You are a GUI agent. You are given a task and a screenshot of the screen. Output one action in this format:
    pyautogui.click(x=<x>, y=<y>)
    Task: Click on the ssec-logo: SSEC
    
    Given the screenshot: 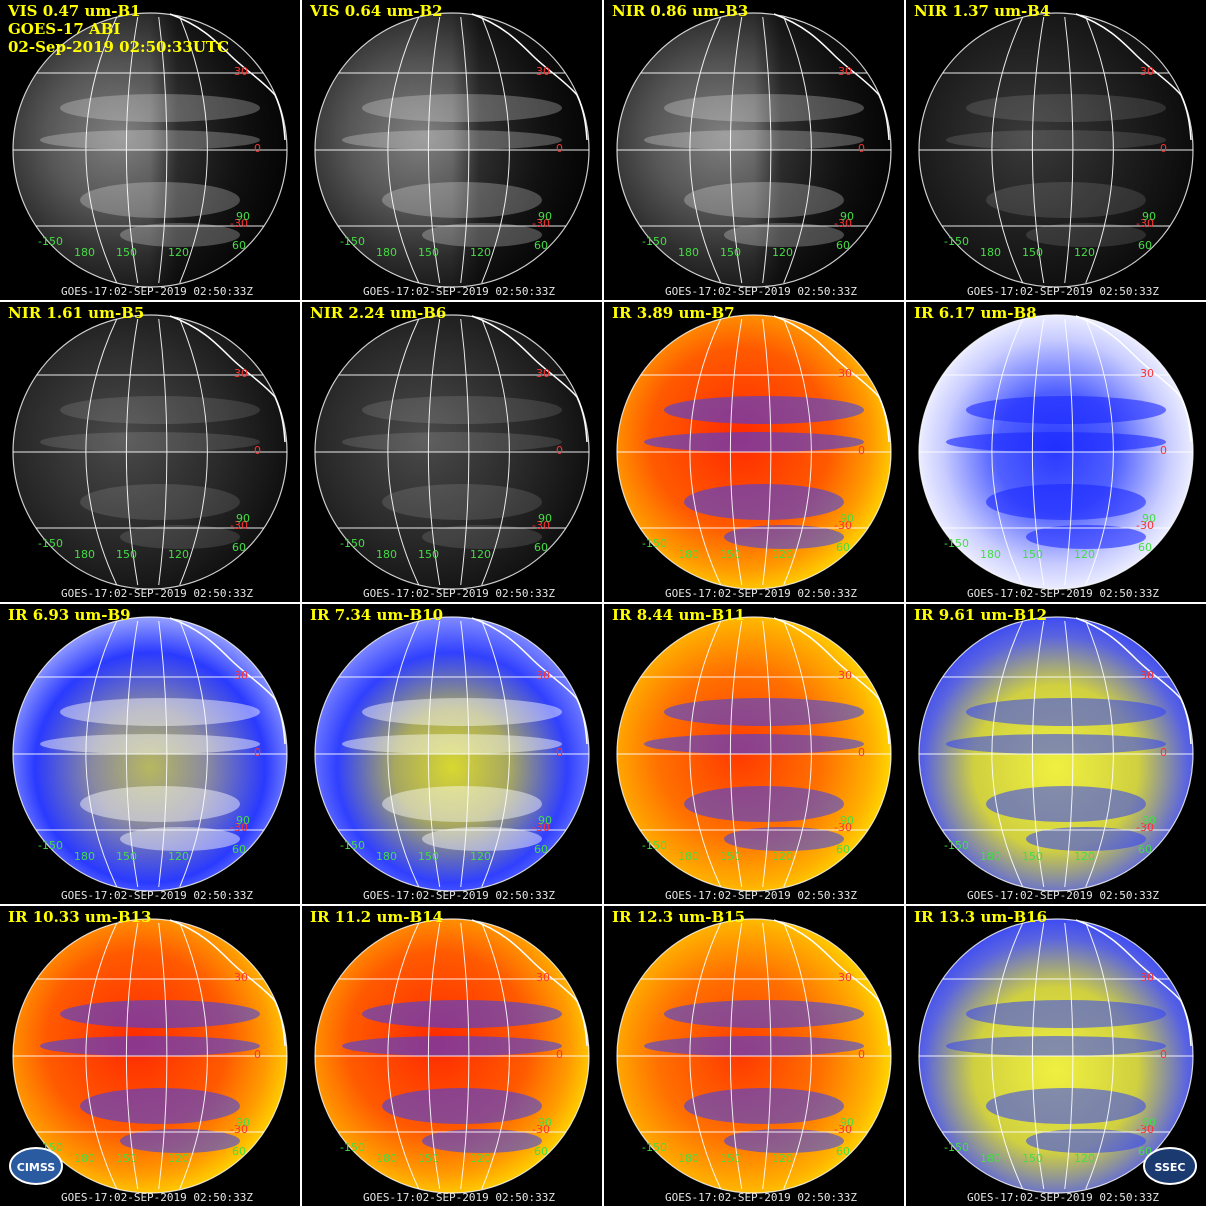 What is the action you would take?
    pyautogui.click(x=1170, y=1166)
    